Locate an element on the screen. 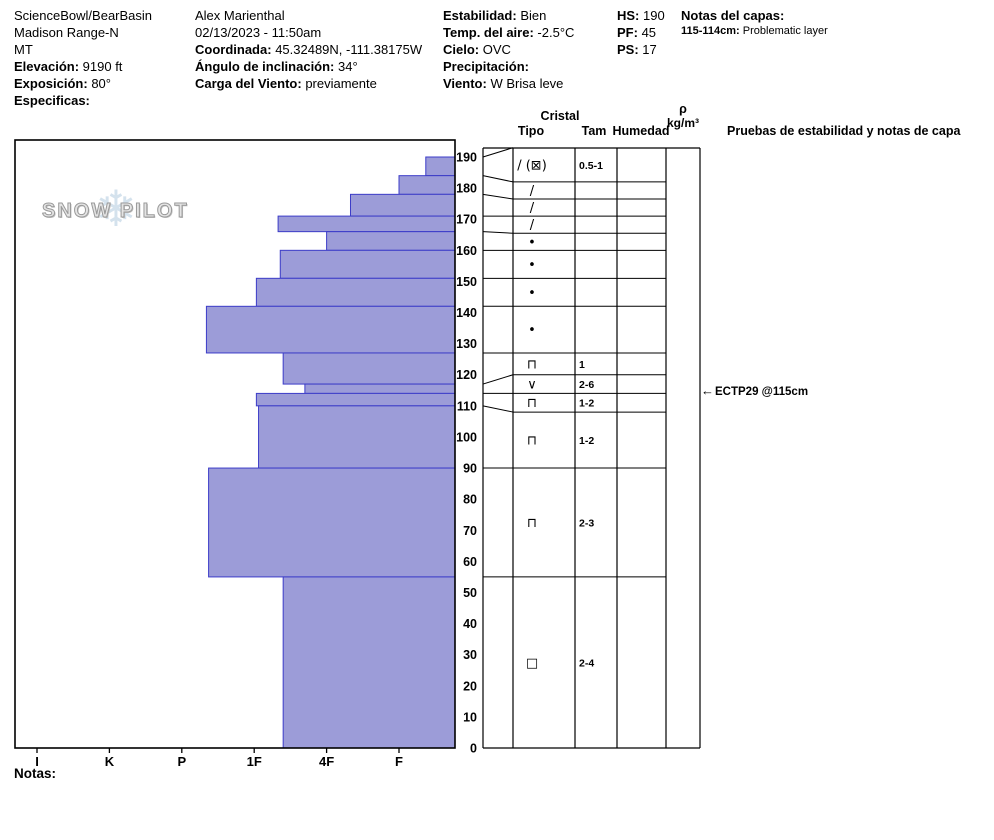 The image size is (994, 840). depth-tick-label: 150 is located at coordinates (466, 282).